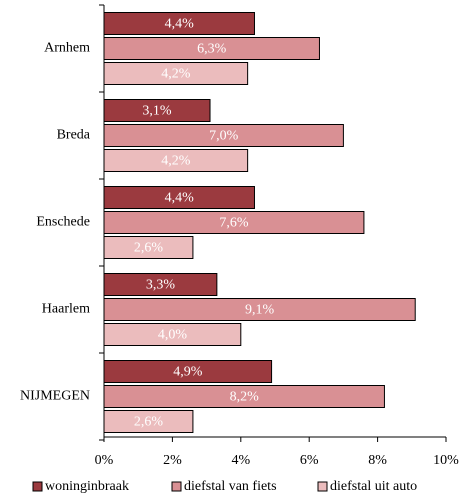 The image size is (472, 501). Describe the element at coordinates (66, 309) in the screenshot. I see `category-label: Haarlem` at that location.